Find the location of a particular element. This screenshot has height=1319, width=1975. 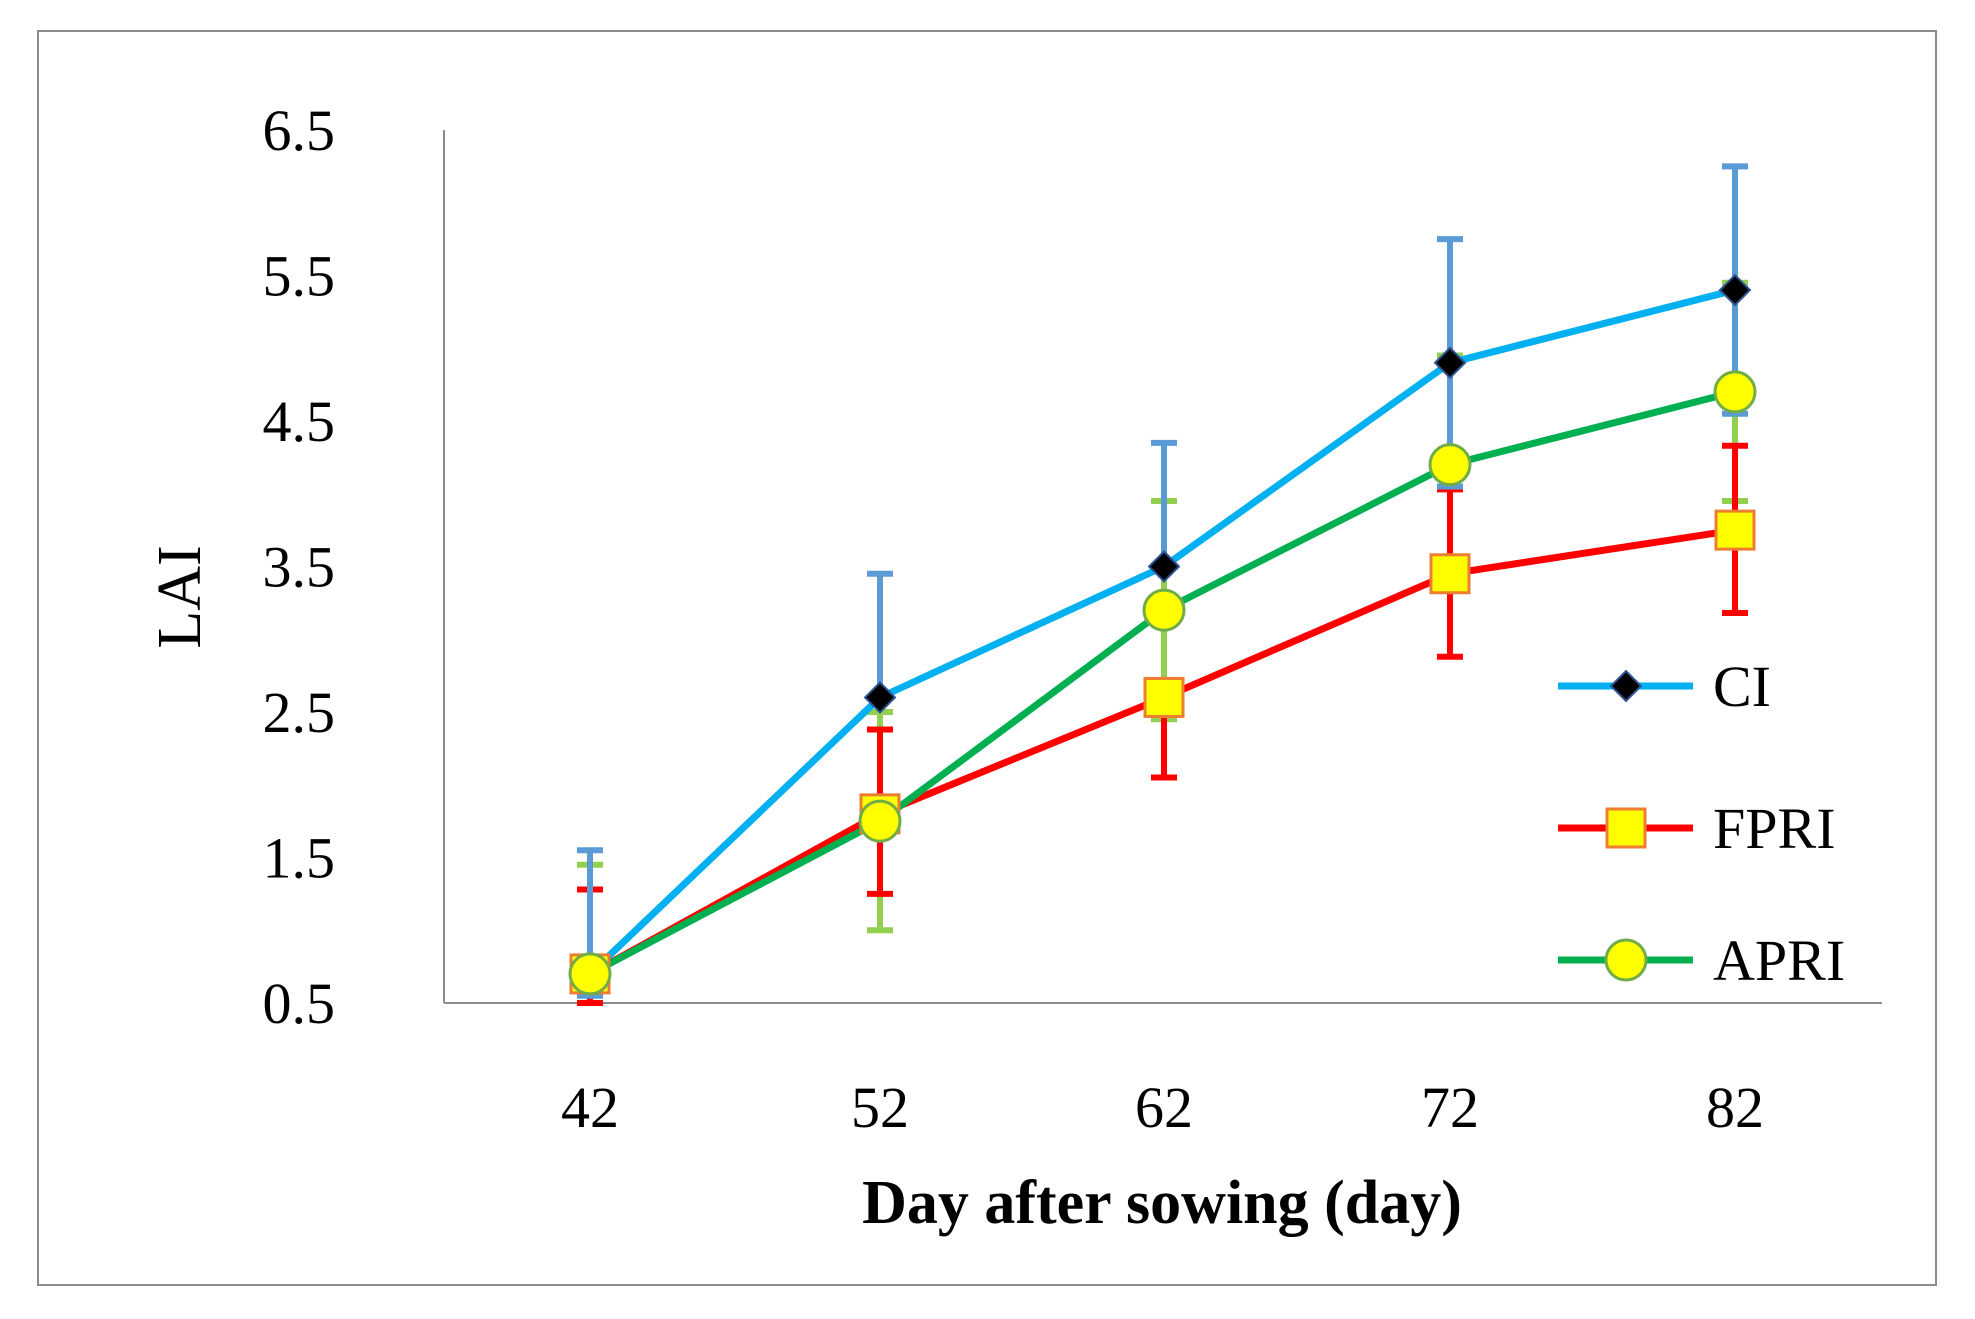

legend-label-fpri: FPRI is located at coordinates (1774, 828).